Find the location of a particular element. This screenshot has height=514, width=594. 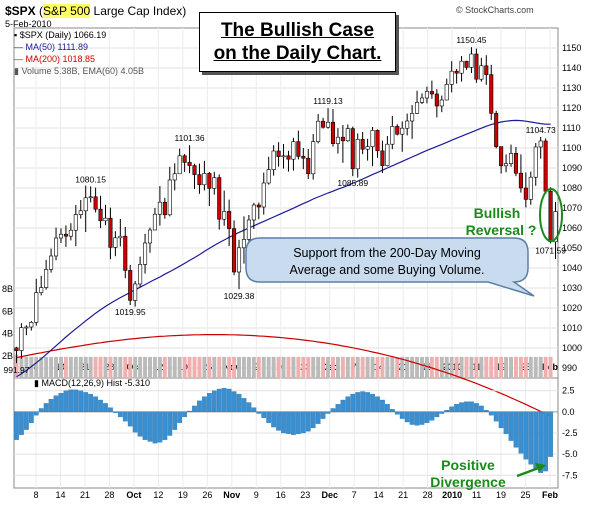

price-annotation-label: 1119.13 is located at coordinates (328, 101).